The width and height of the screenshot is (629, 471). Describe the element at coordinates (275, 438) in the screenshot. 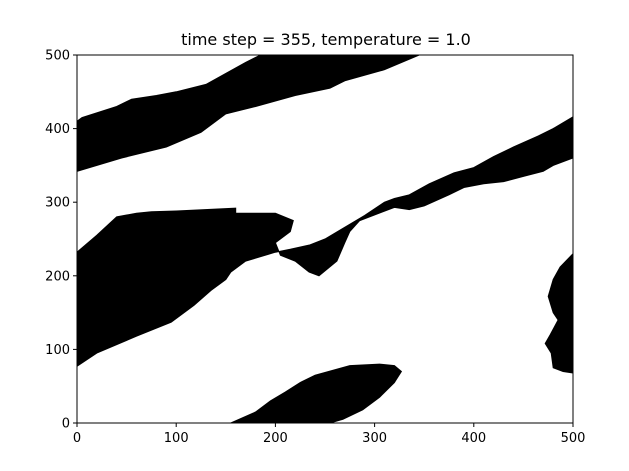

I see `x-tick-label: 200` at that location.